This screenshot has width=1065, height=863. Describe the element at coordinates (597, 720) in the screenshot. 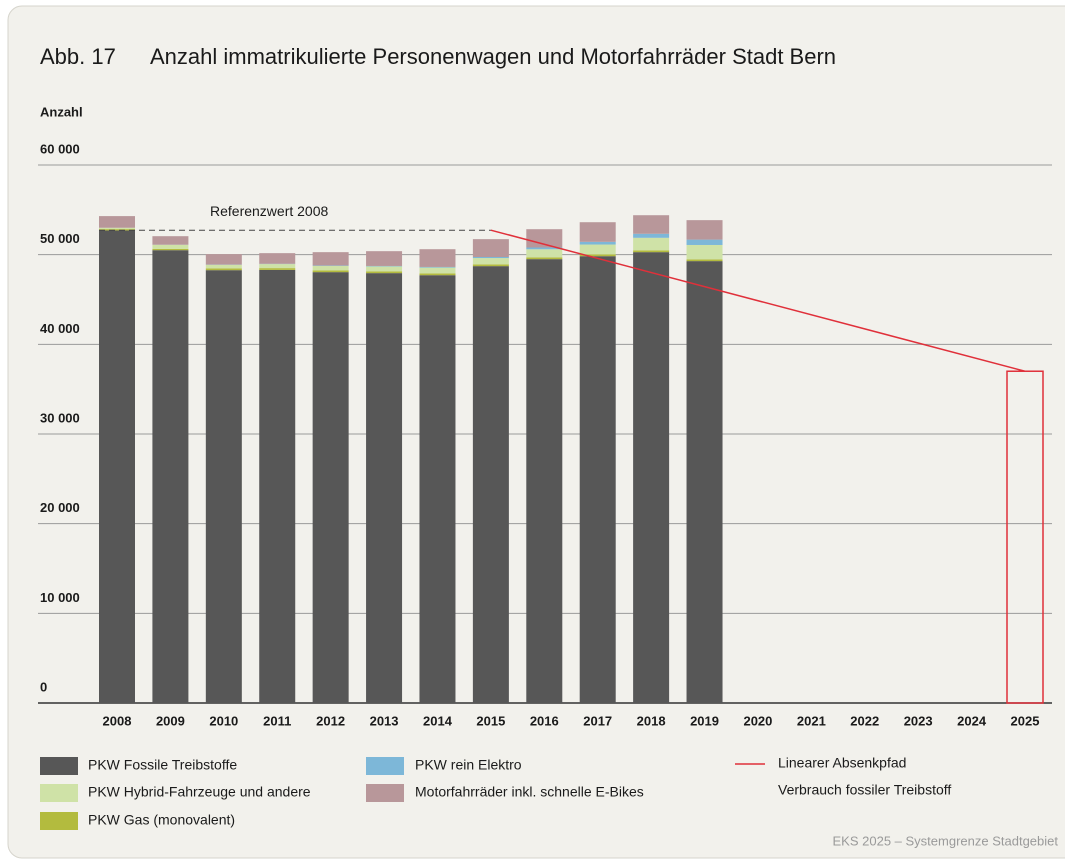

I see `x-tick-label: 2017` at that location.